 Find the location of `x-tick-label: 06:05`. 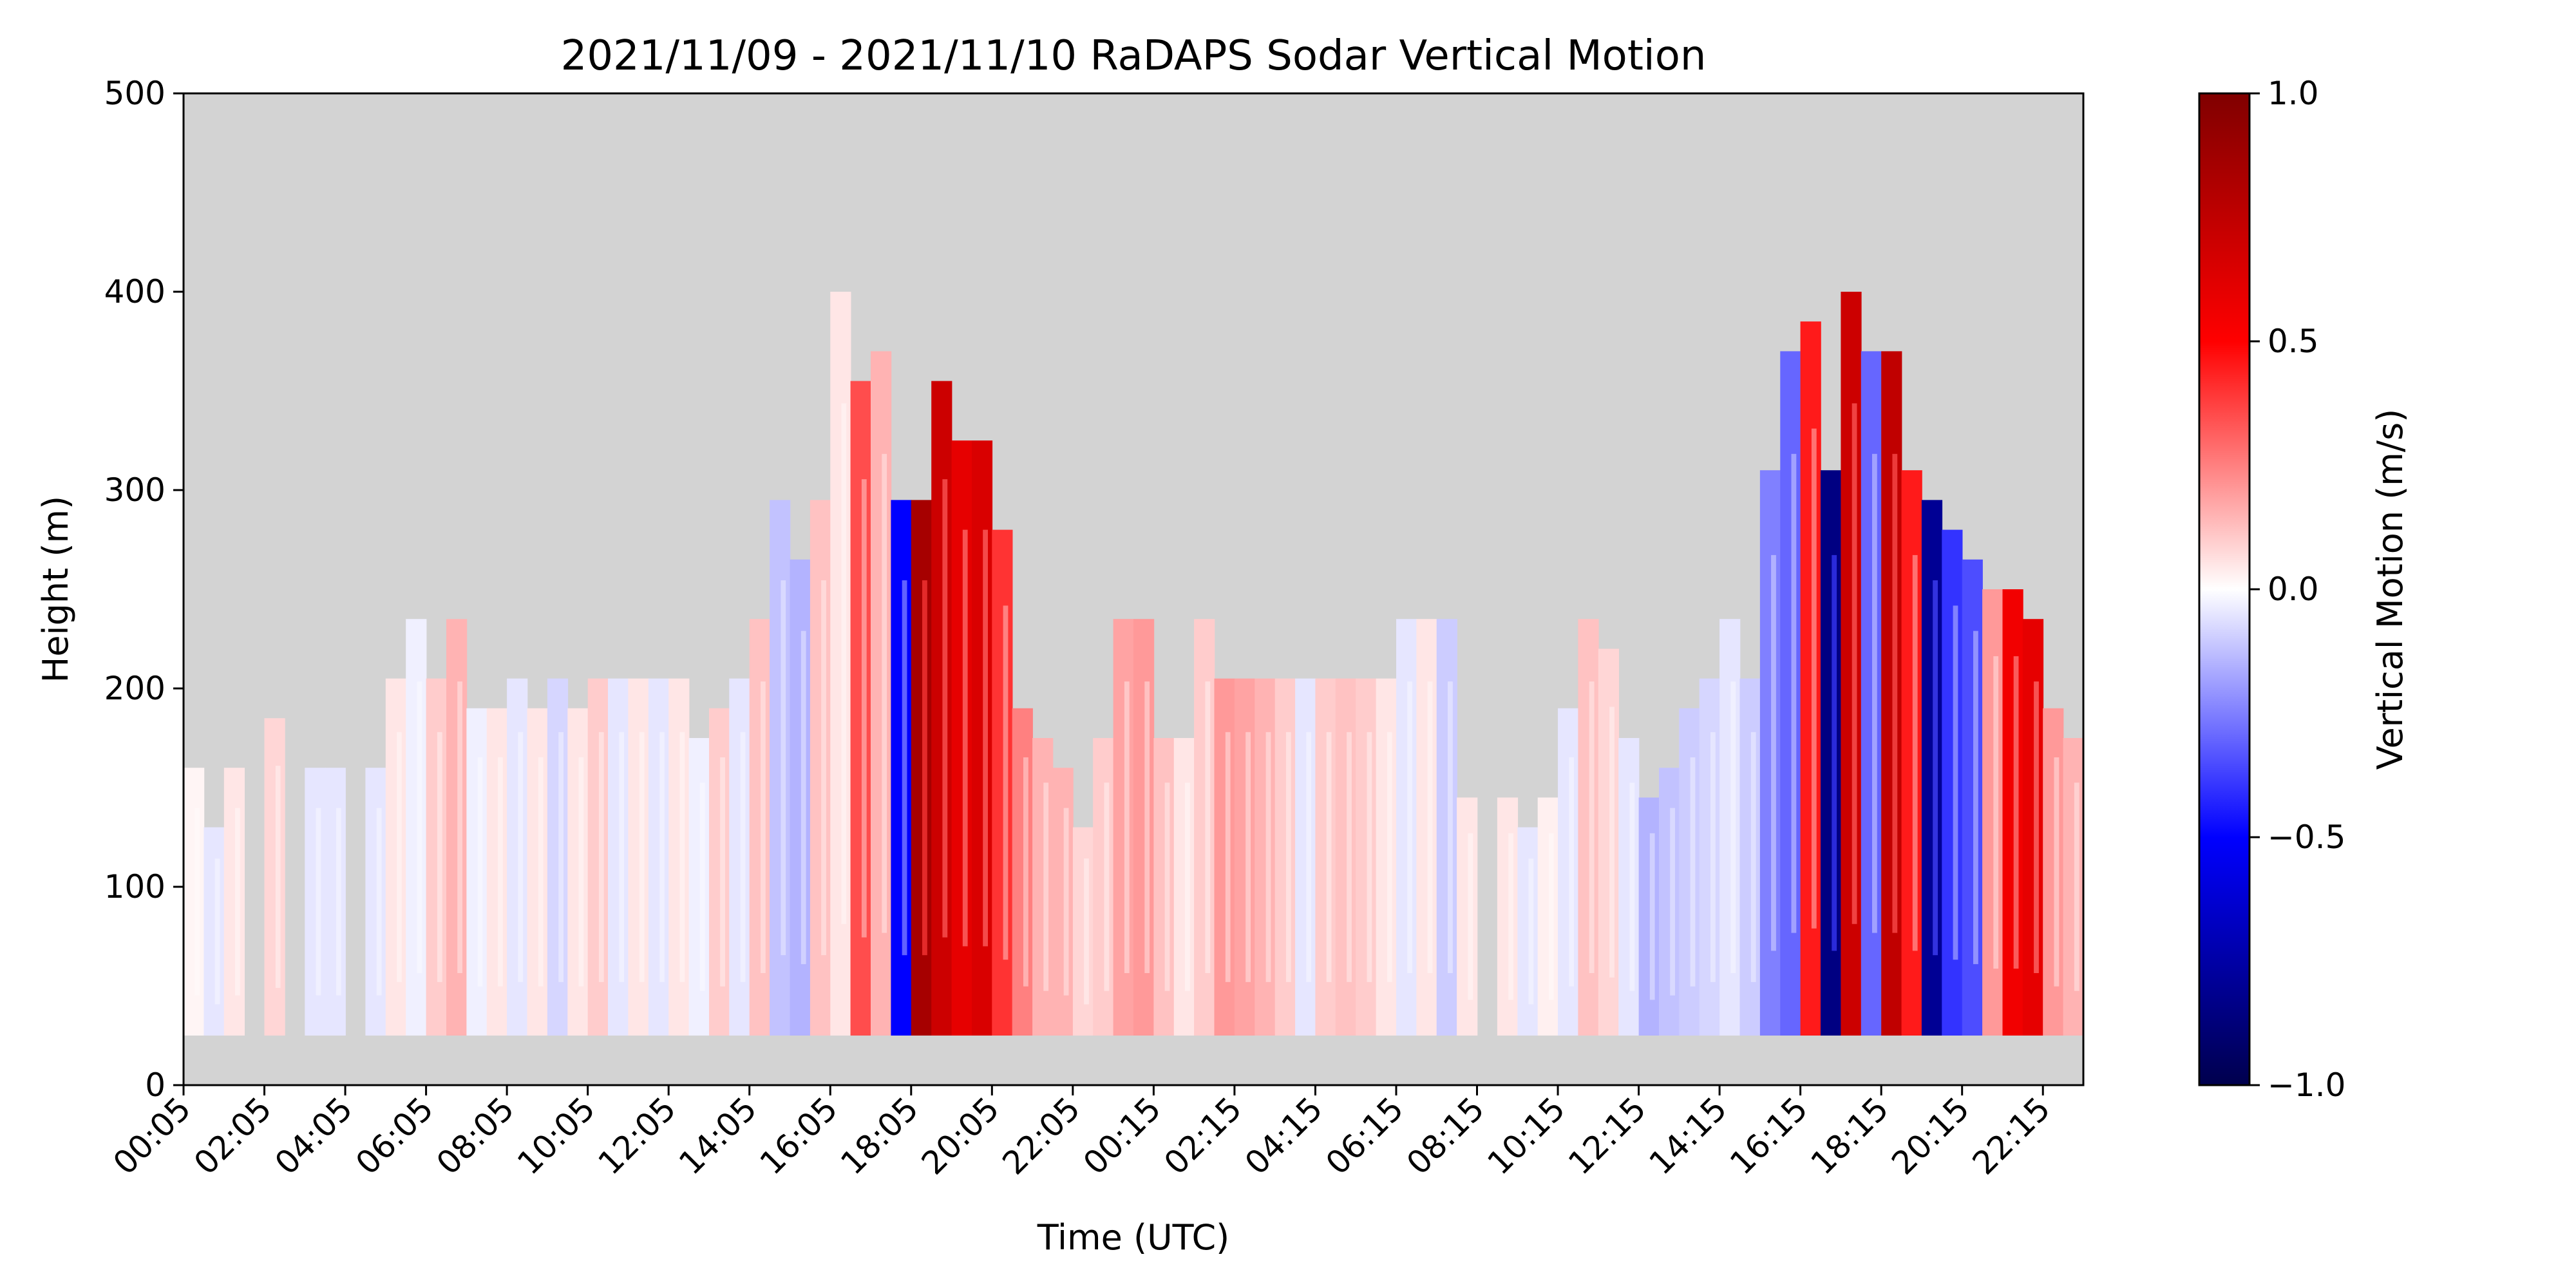

x-tick-label: 06:05 is located at coordinates (394, 1136).